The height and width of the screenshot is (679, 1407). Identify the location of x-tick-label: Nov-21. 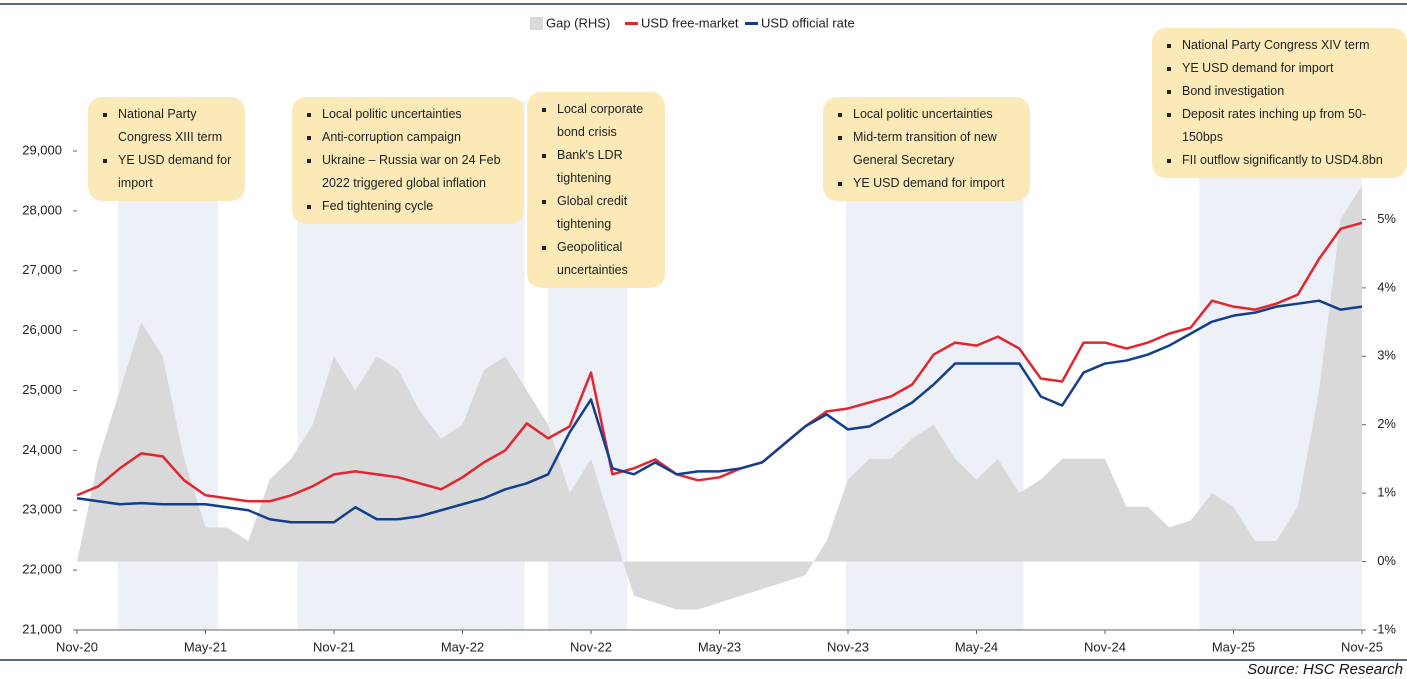
(334, 646).